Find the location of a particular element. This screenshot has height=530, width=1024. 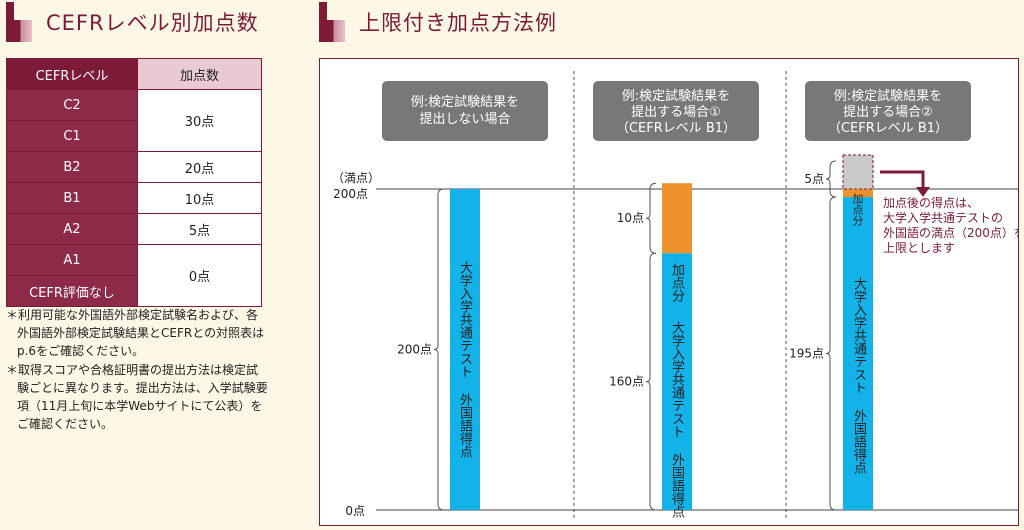

overflow-arrow is located at coordinates (902, 179).